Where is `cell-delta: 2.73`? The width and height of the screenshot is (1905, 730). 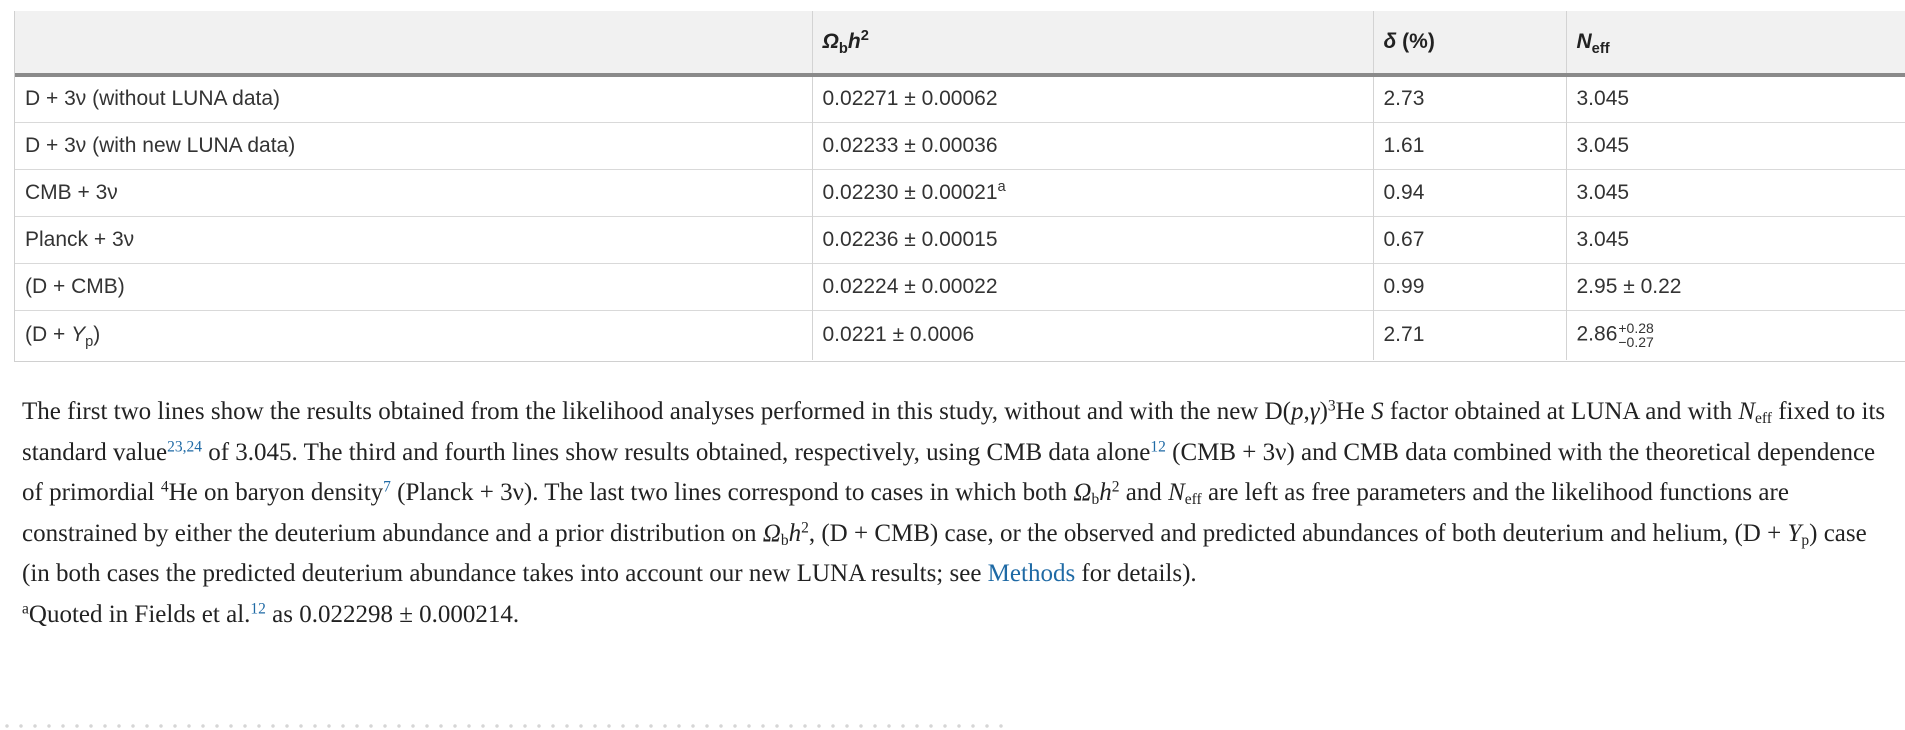 cell-delta: 2.73 is located at coordinates (1470, 97).